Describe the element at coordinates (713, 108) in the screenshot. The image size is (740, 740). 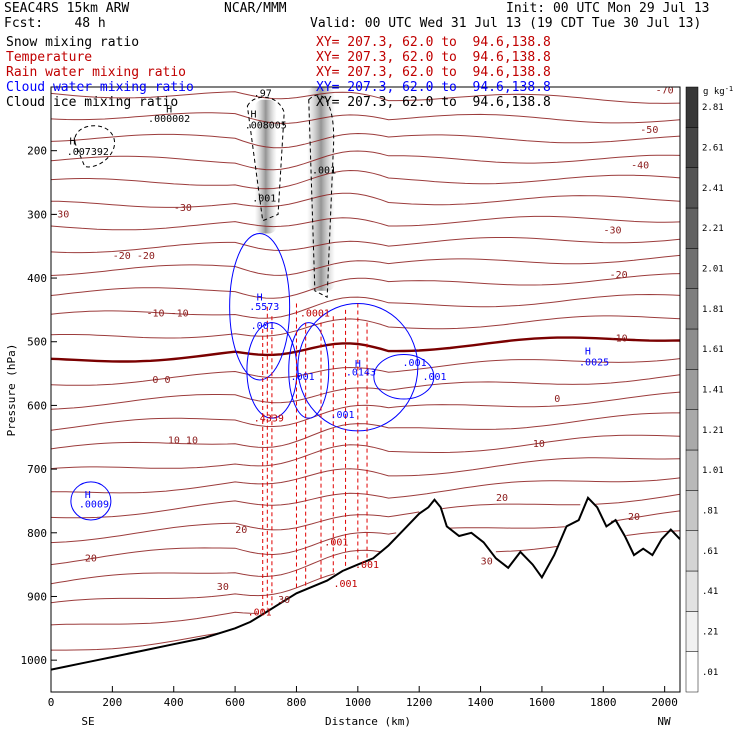
I see `colorbar-label: 2.81` at that location.